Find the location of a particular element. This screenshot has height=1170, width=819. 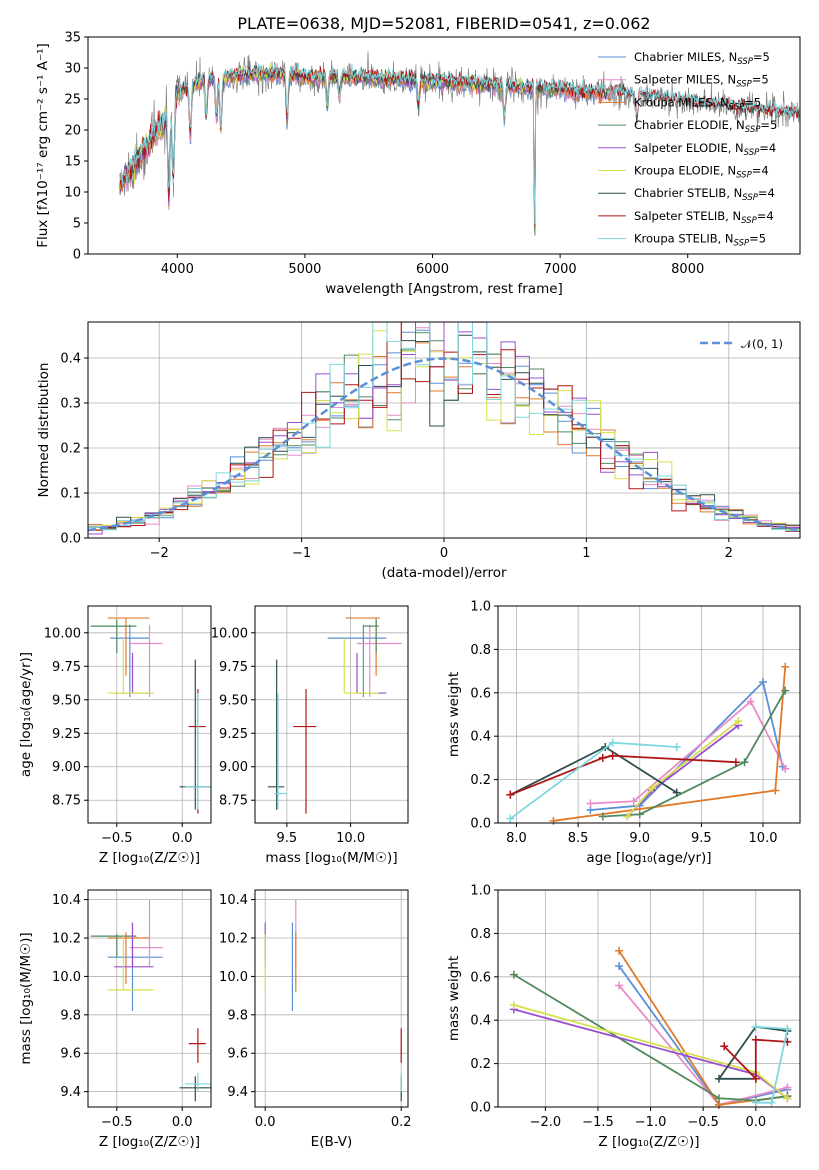

x-tick-label: 9.5 is located at coordinates (287, 838).